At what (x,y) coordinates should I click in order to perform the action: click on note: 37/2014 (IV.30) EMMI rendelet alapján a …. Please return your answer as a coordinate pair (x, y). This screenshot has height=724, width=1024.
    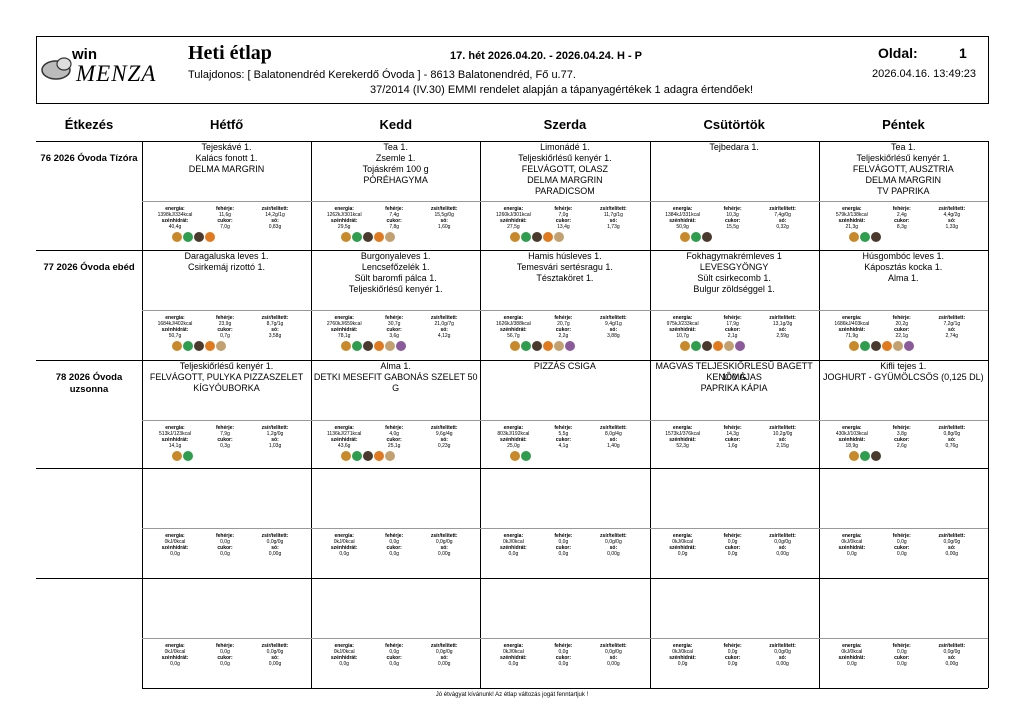
    Looking at the image, I should click on (562, 90).